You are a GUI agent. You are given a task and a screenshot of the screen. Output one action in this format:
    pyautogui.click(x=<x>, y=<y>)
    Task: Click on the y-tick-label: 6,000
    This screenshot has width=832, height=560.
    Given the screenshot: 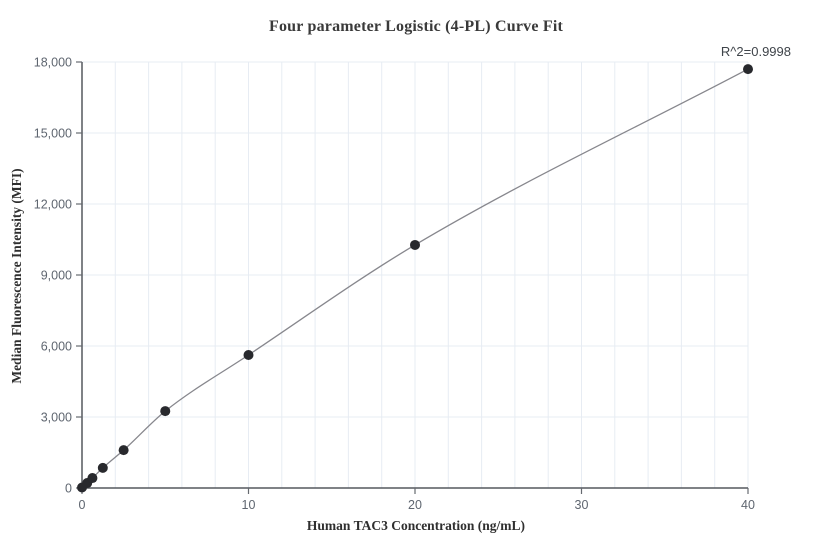 What is the action you would take?
    pyautogui.click(x=56, y=347)
    